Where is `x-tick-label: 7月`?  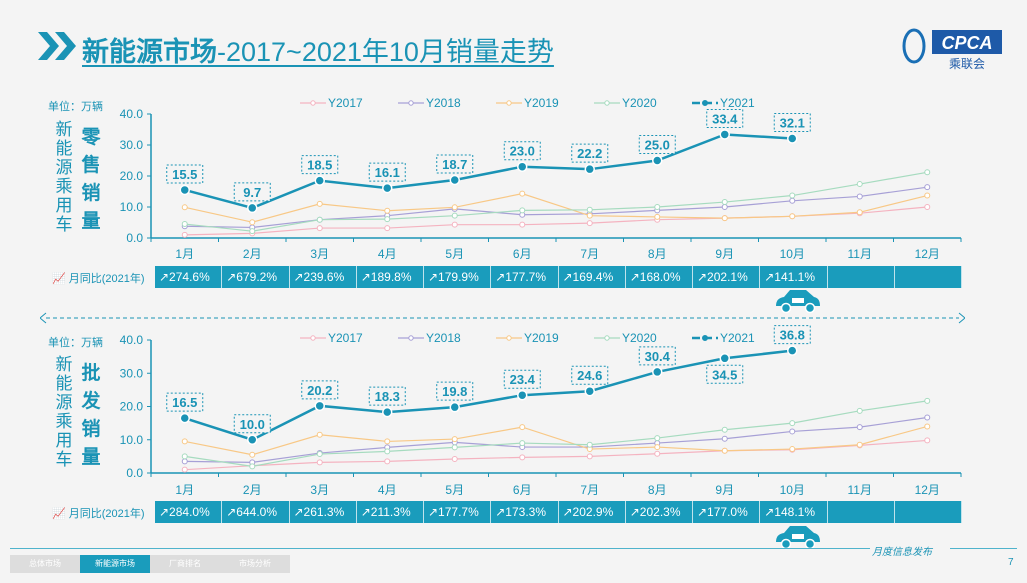 x-tick-label: 7月 is located at coordinates (589, 254).